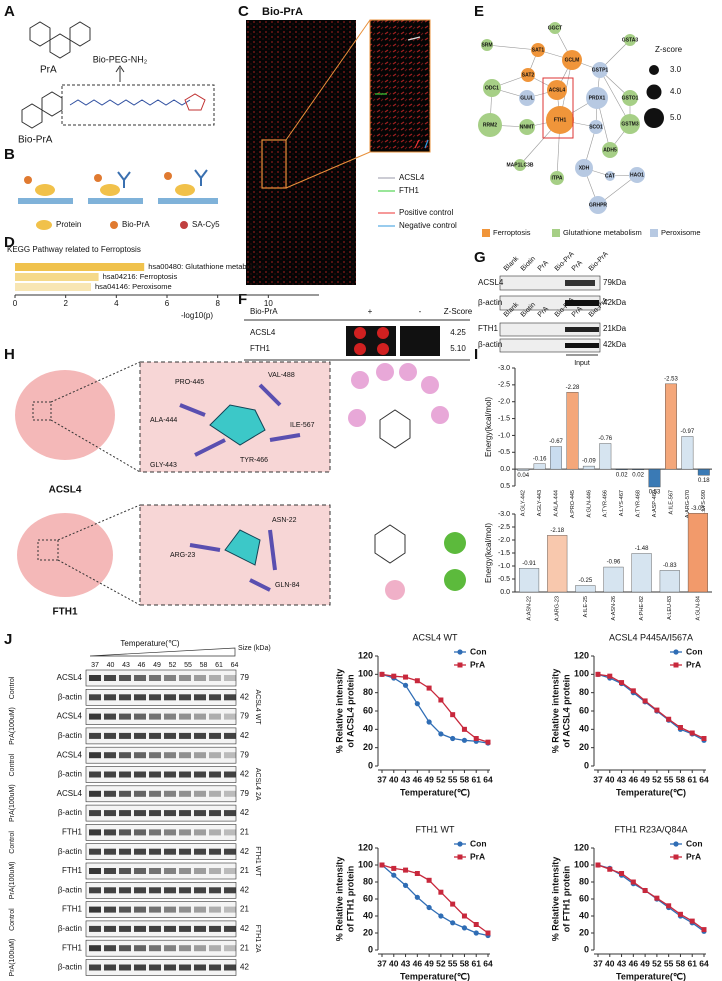  Describe the element at coordinates (560, 120) in the screenshot. I see `node-label: FTH1` at that location.